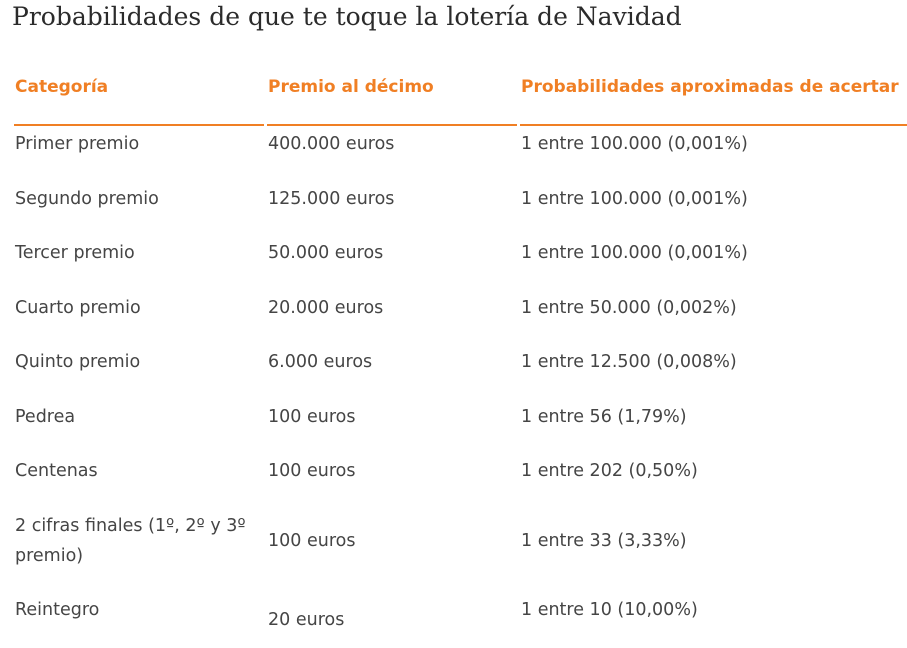  Describe the element at coordinates (609, 610) in the screenshot. I see `cell-odds: 1 entre 10 (10,00%)` at that location.